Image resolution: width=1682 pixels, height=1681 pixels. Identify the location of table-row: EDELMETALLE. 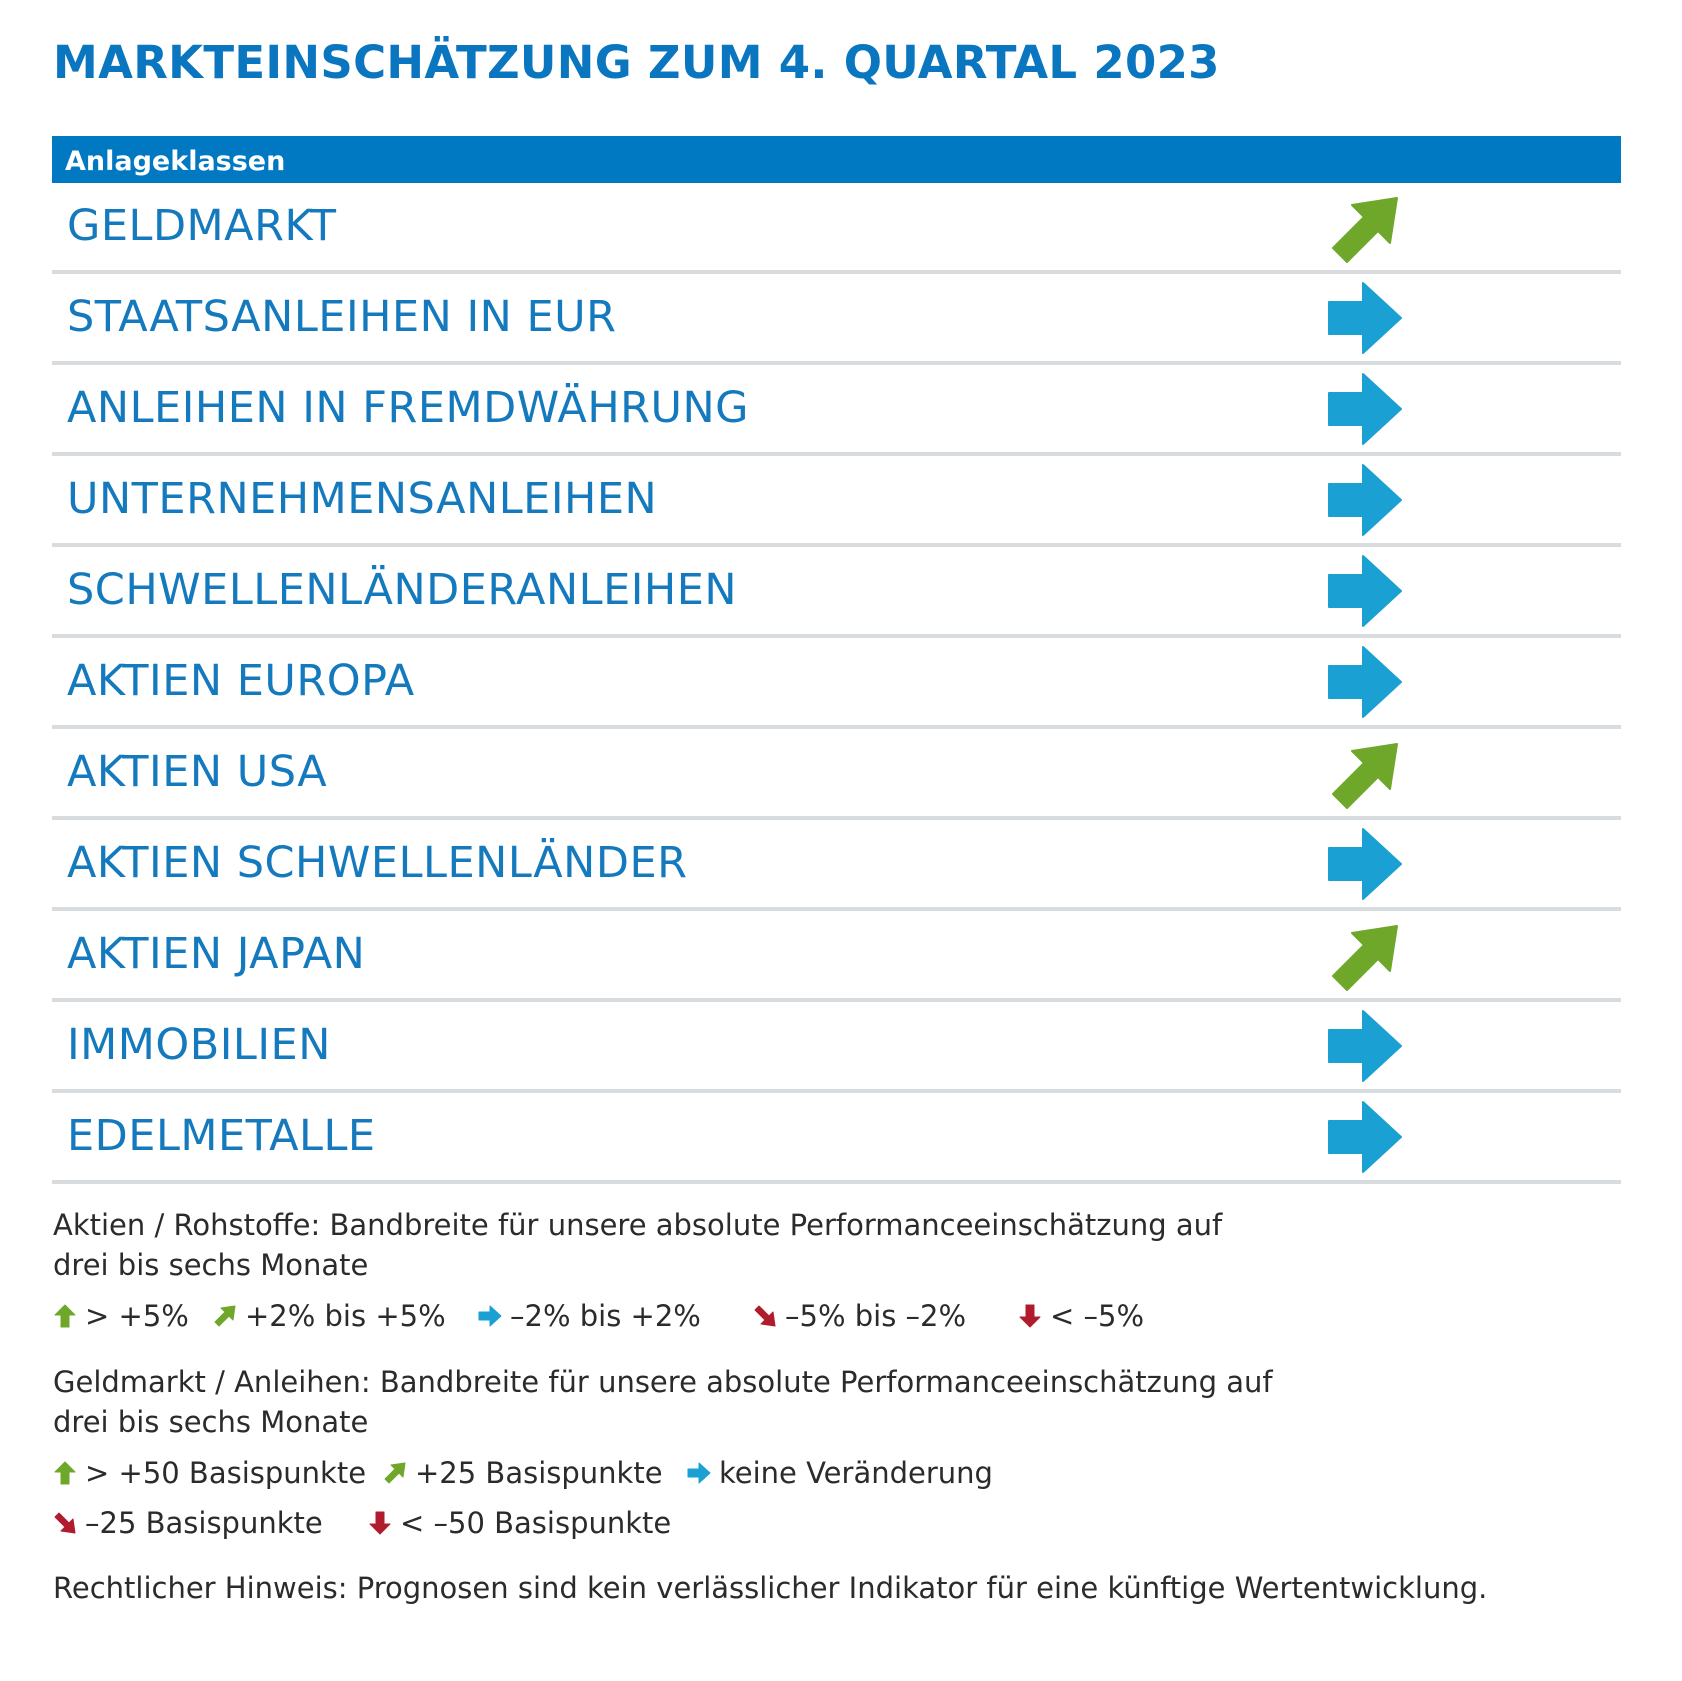
(836, 1138).